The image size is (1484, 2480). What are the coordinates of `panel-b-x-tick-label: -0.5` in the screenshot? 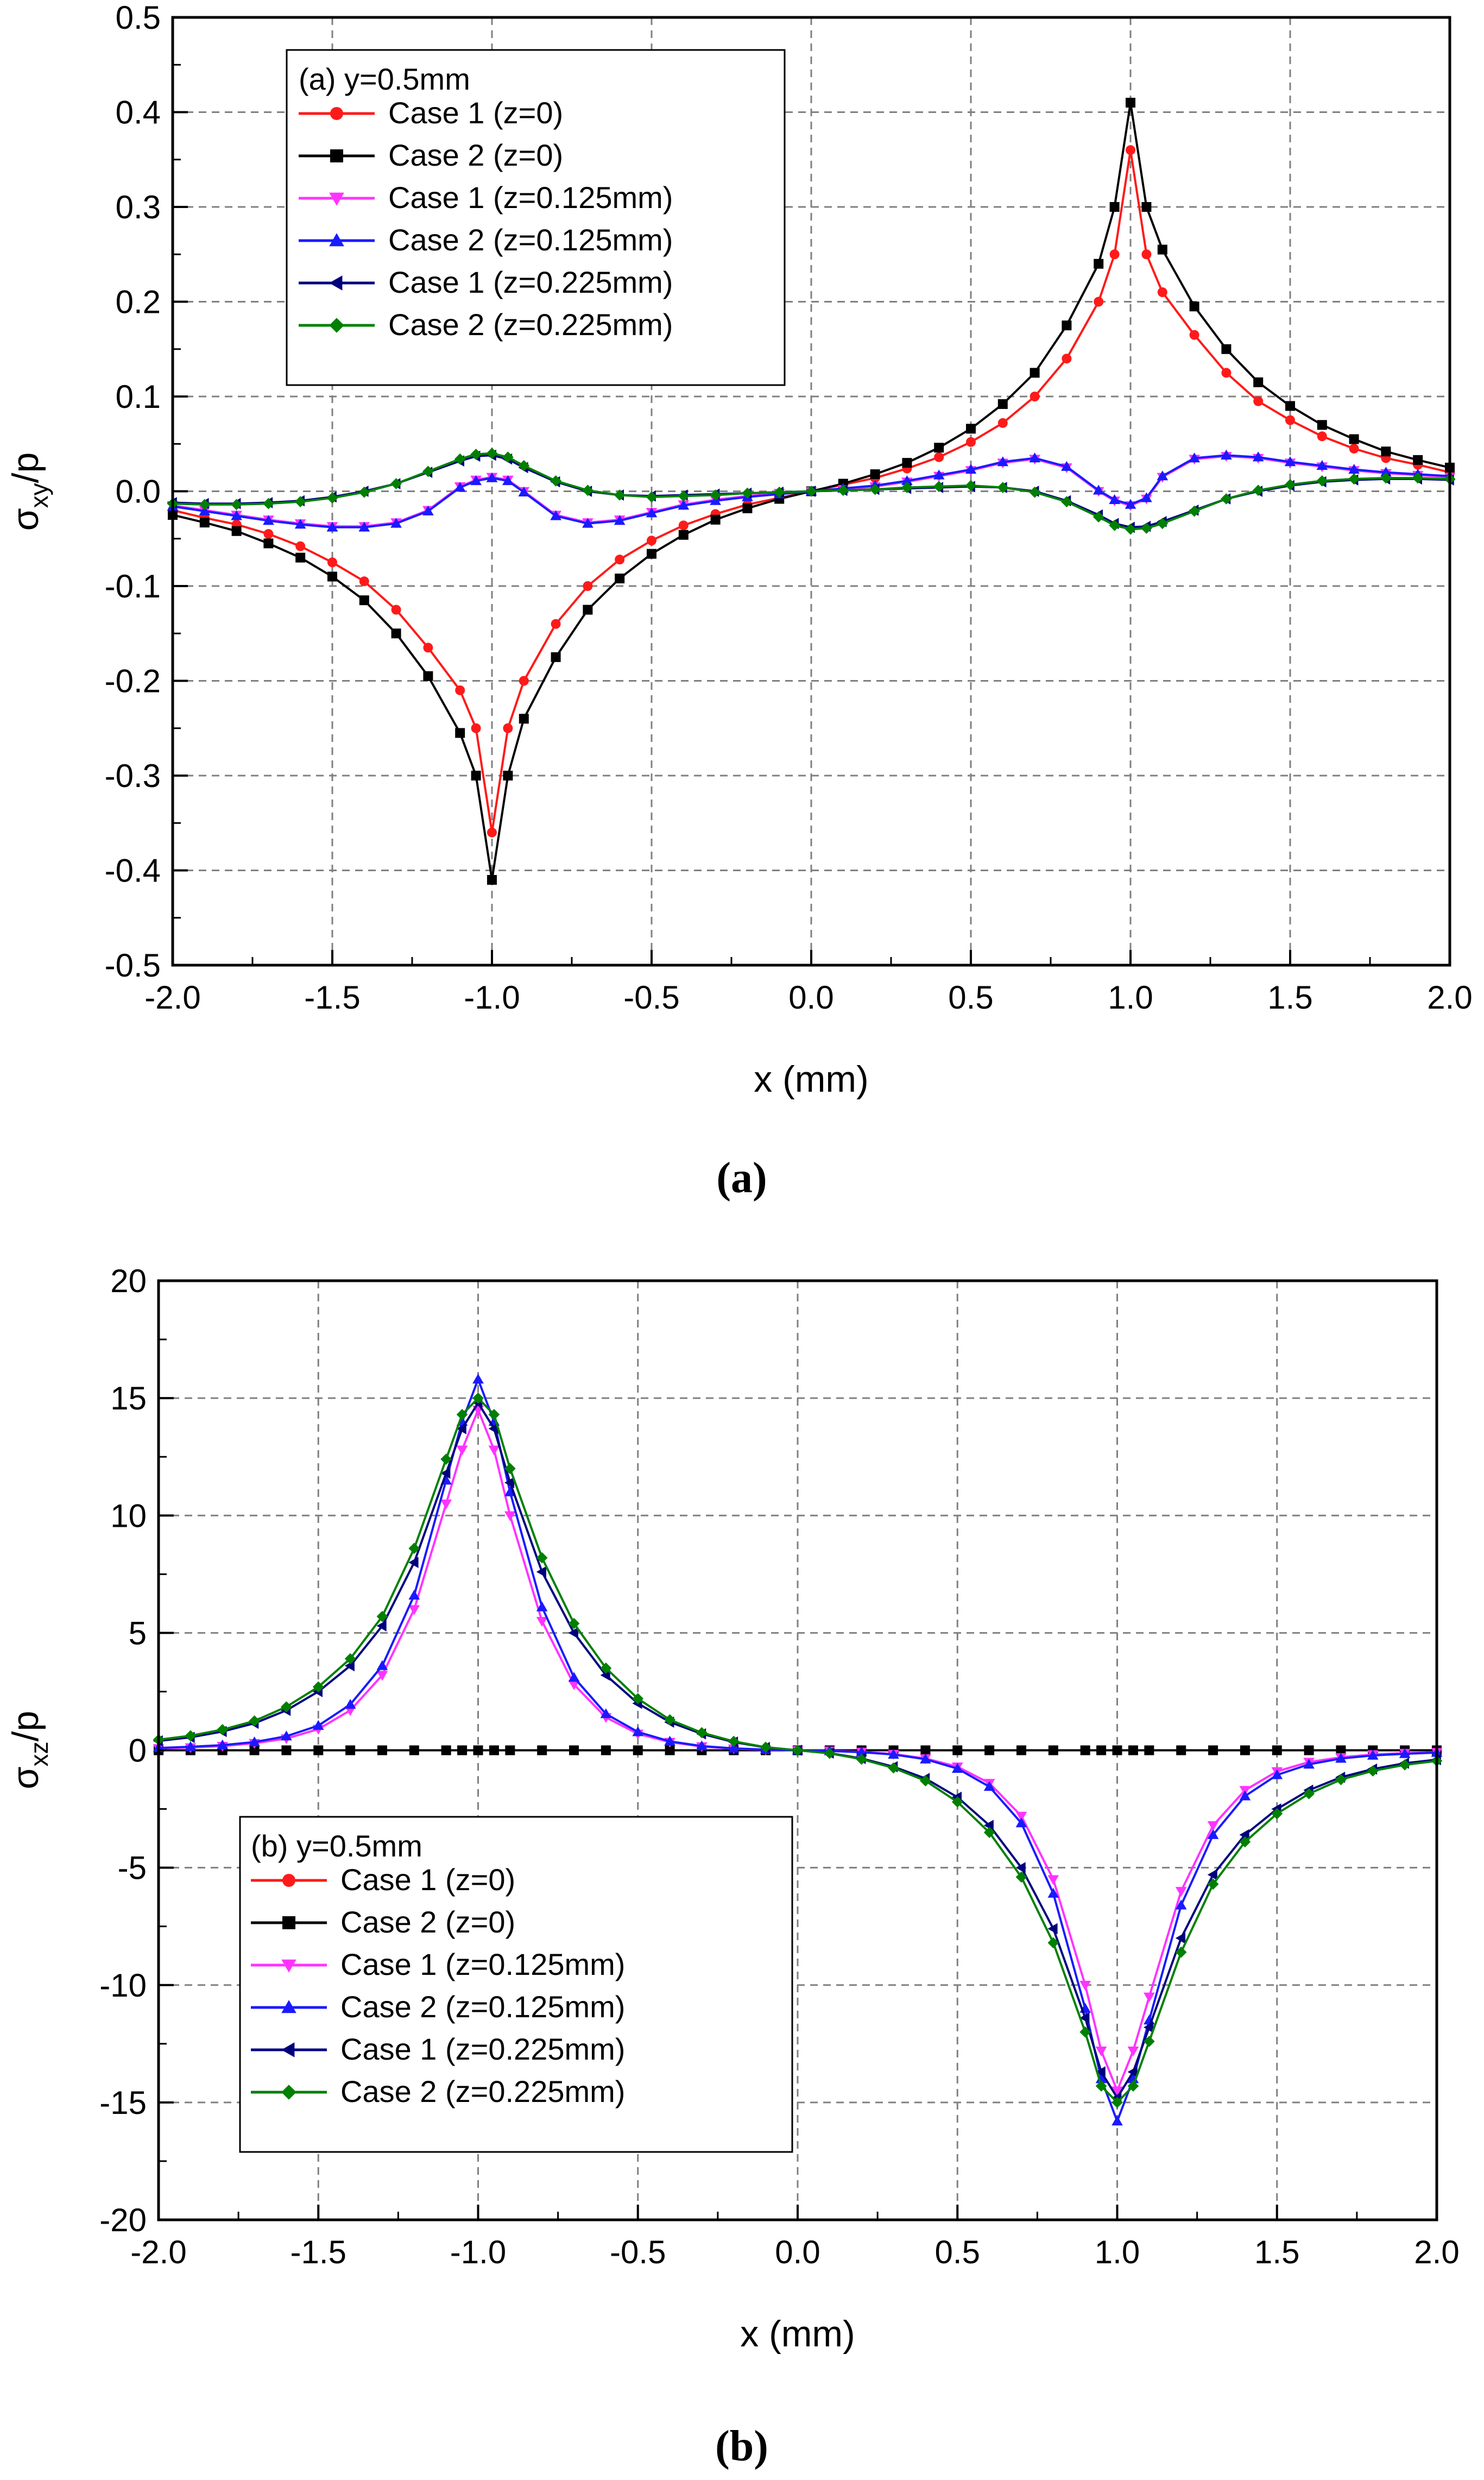 It's located at (638, 2252).